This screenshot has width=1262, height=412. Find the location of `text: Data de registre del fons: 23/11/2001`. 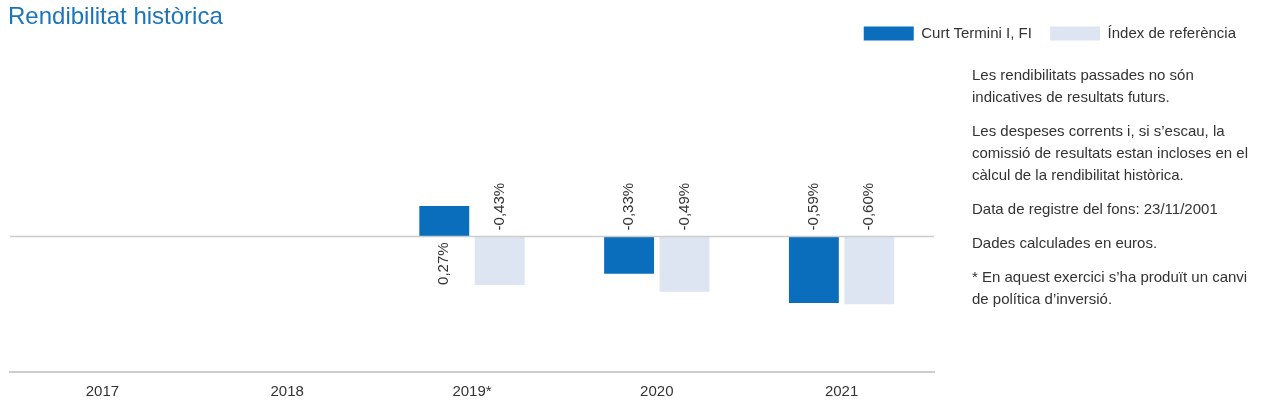

text: Data de registre del fons: 23/11/2001 is located at coordinates (1095, 209).